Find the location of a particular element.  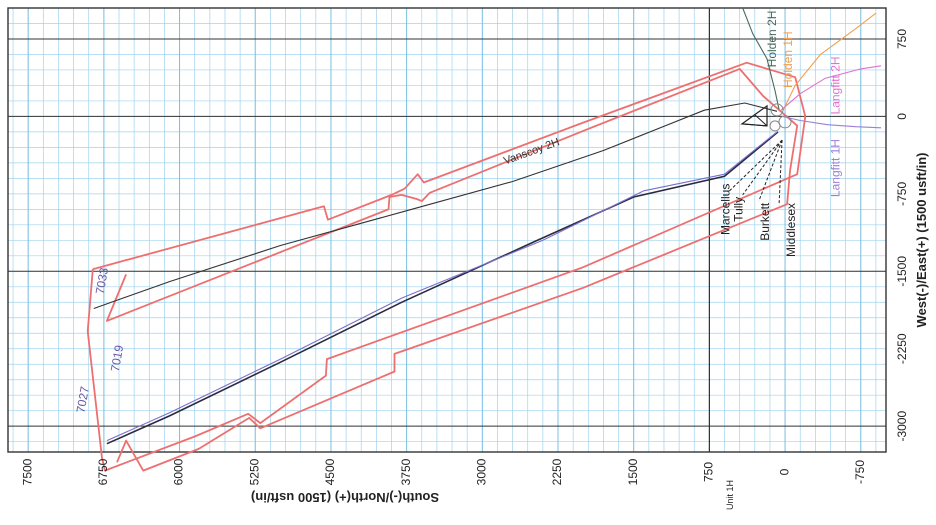

annotation-7019: 7019 is located at coordinates (117, 358).